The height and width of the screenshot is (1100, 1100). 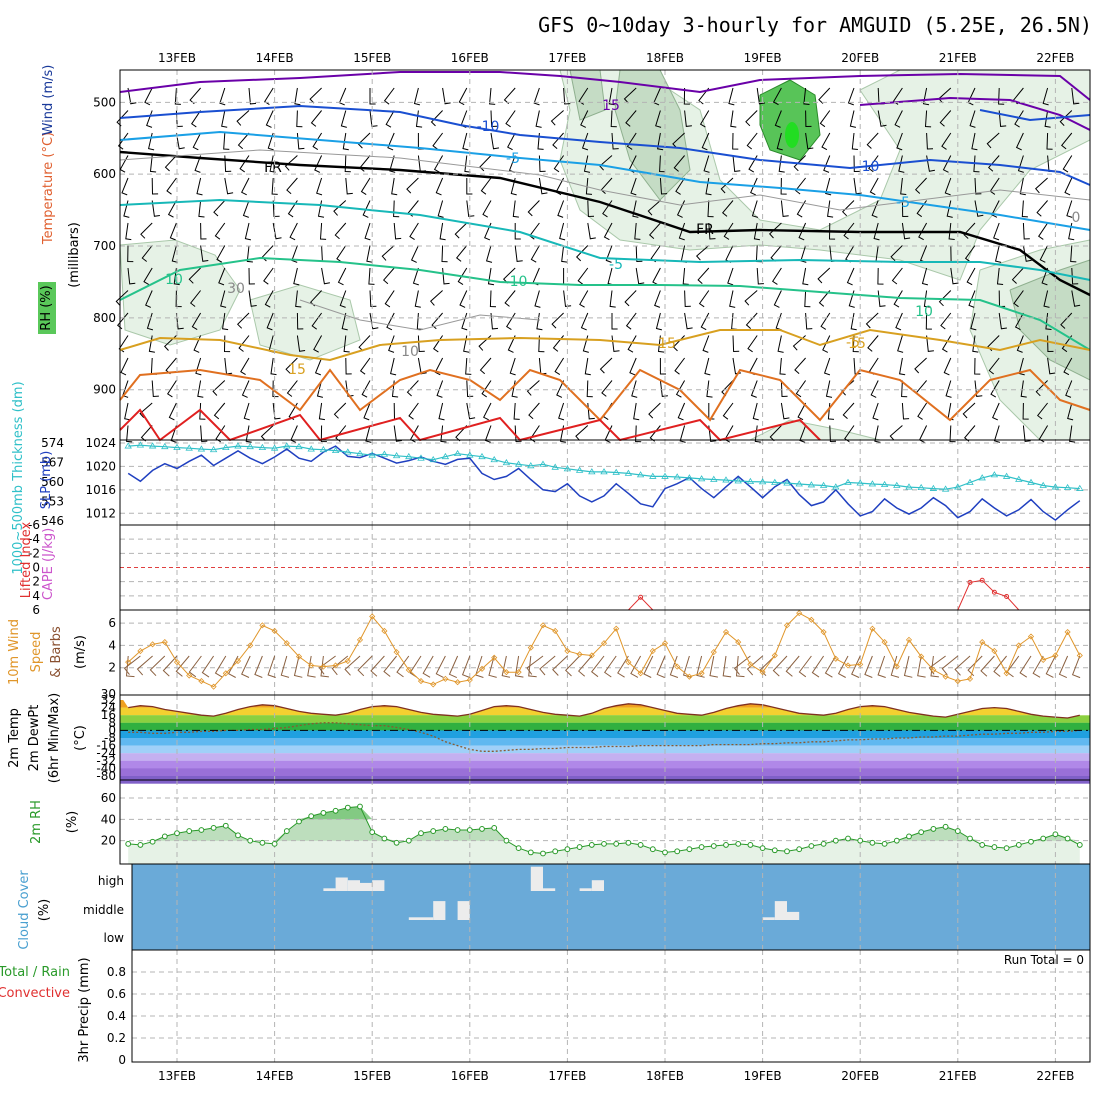 What do you see at coordinates (587, 907) in the screenshot?
I see `cloud-cover-panel: high middle low` at bounding box center [587, 907].